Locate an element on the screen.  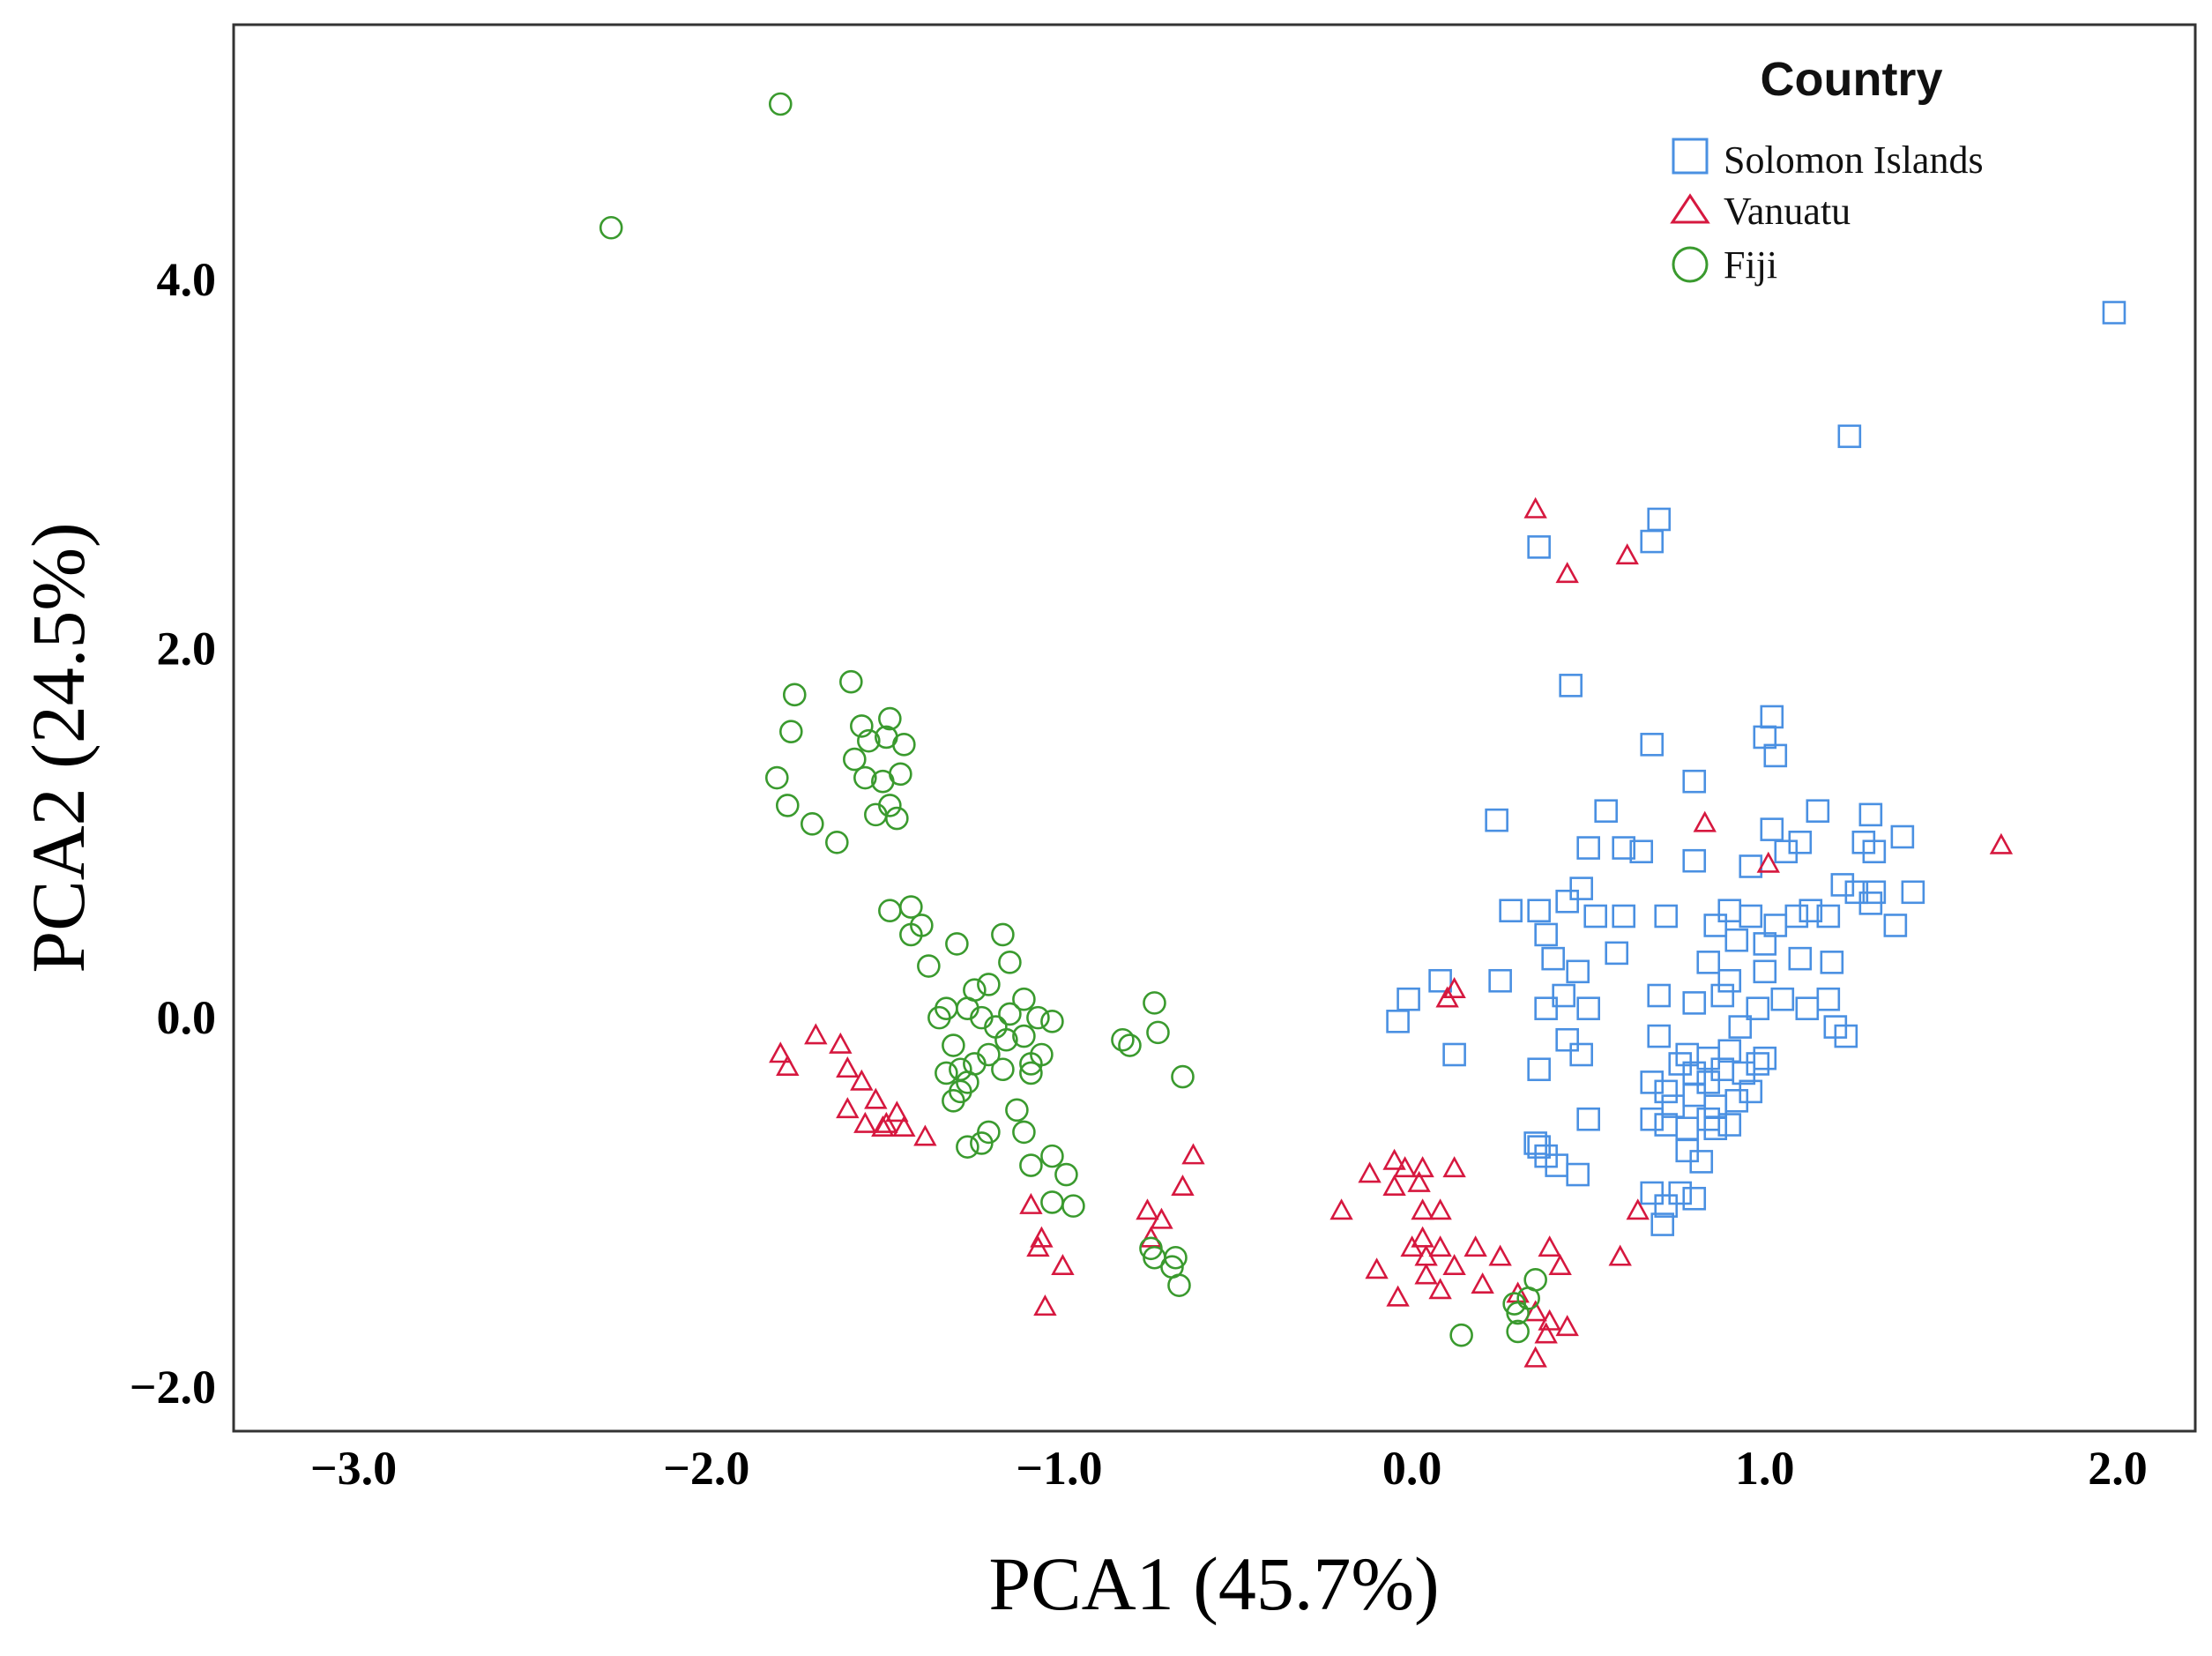
x-tick-label: 1.0 is located at coordinates (1765, 1468).